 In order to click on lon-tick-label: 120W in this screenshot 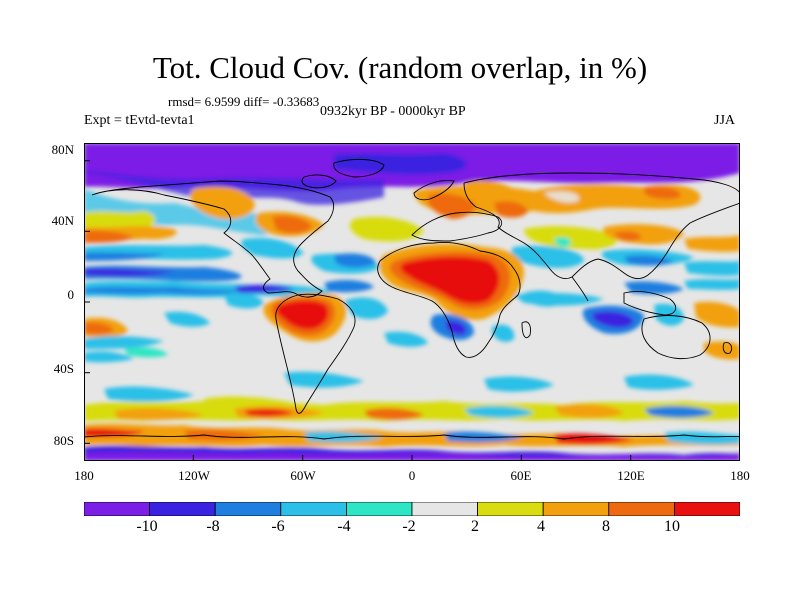, I will do `click(194, 475)`.